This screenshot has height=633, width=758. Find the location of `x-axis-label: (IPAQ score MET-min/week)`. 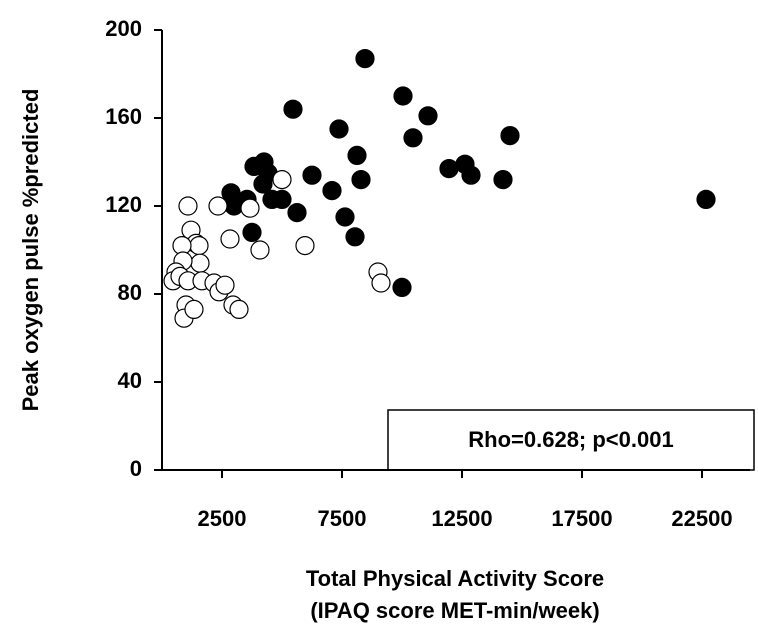

x-axis-label: (IPAQ score MET-min/week) is located at coordinates (454, 610).